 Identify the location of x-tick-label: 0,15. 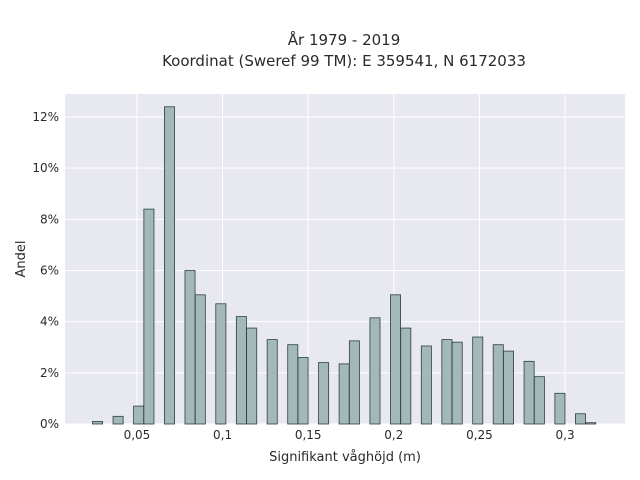
(308, 435).